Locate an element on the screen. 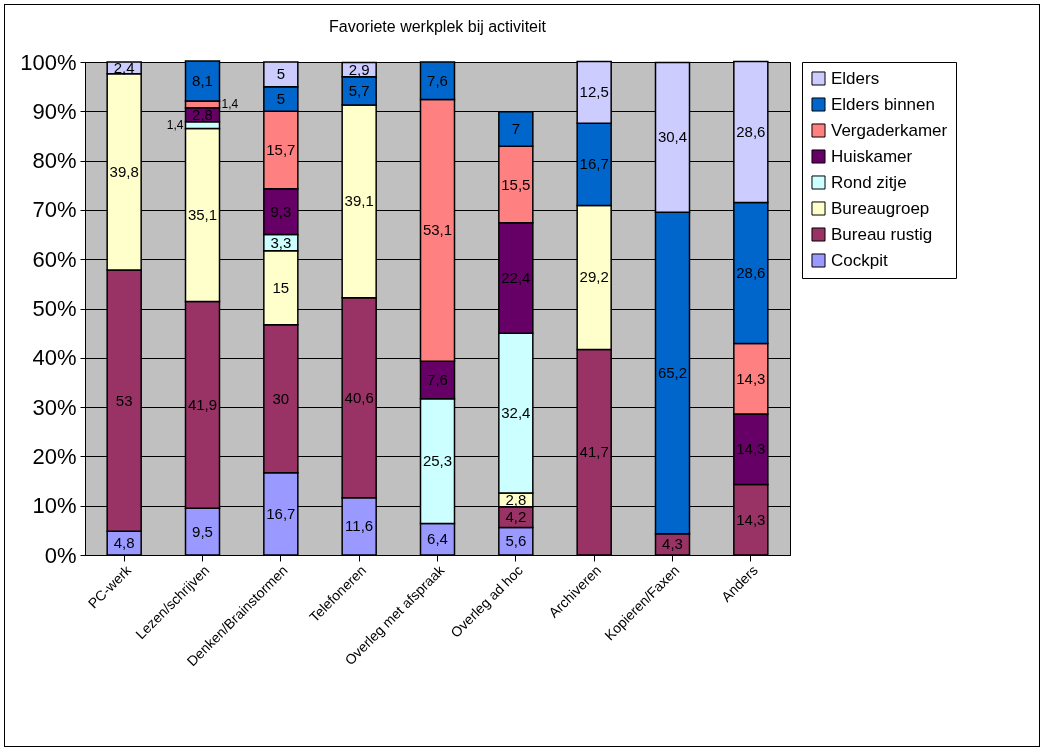  data-label: 9,3 is located at coordinates (281, 211).